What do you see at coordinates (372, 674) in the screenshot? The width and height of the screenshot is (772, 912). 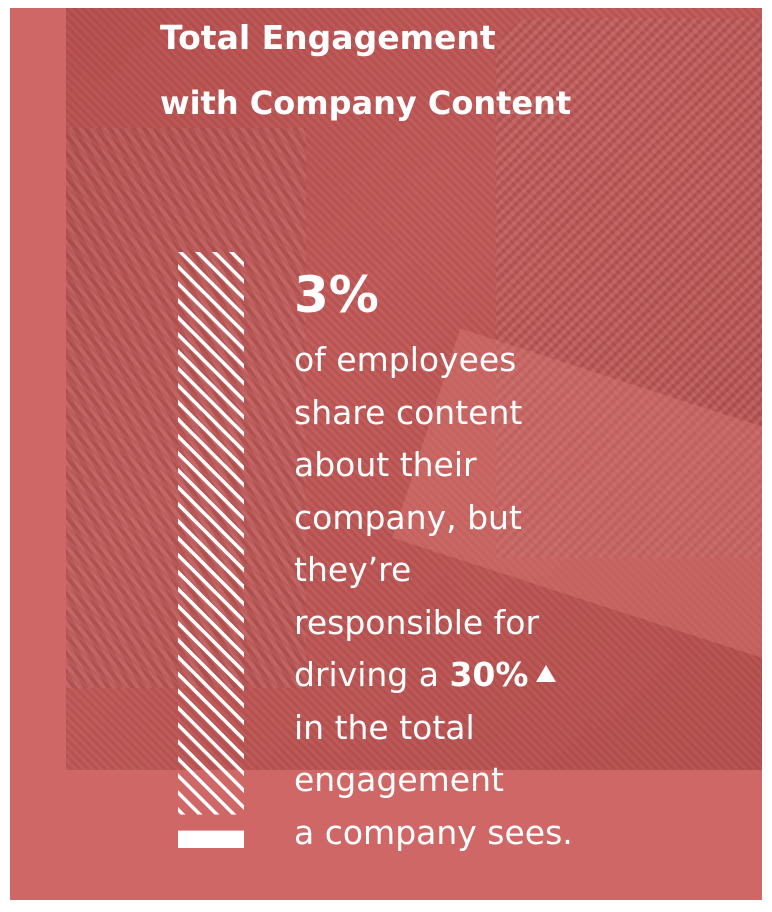 I see `driving-prefix: driving a` at bounding box center [372, 674].